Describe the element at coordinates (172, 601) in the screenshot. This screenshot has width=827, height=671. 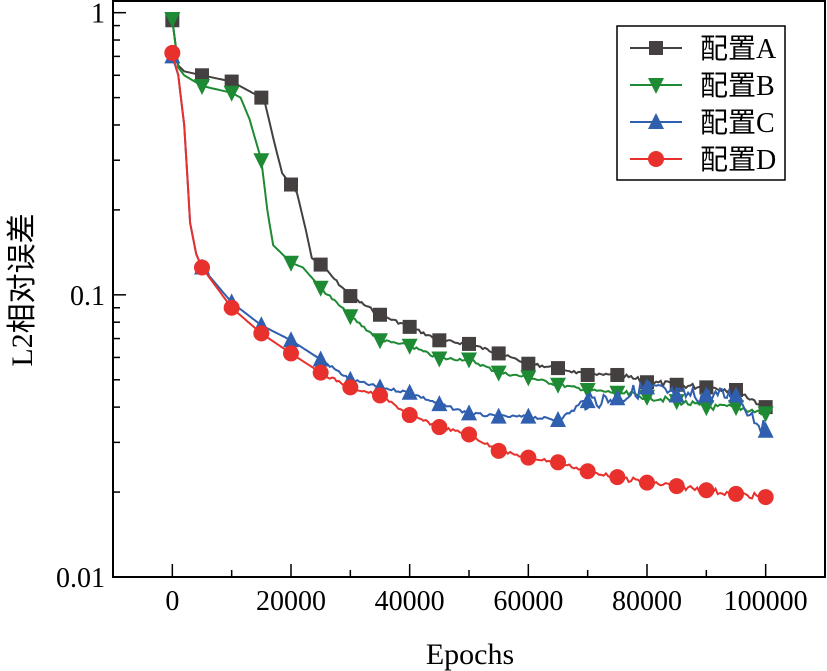
I see `x-tick-label: 0` at that location.